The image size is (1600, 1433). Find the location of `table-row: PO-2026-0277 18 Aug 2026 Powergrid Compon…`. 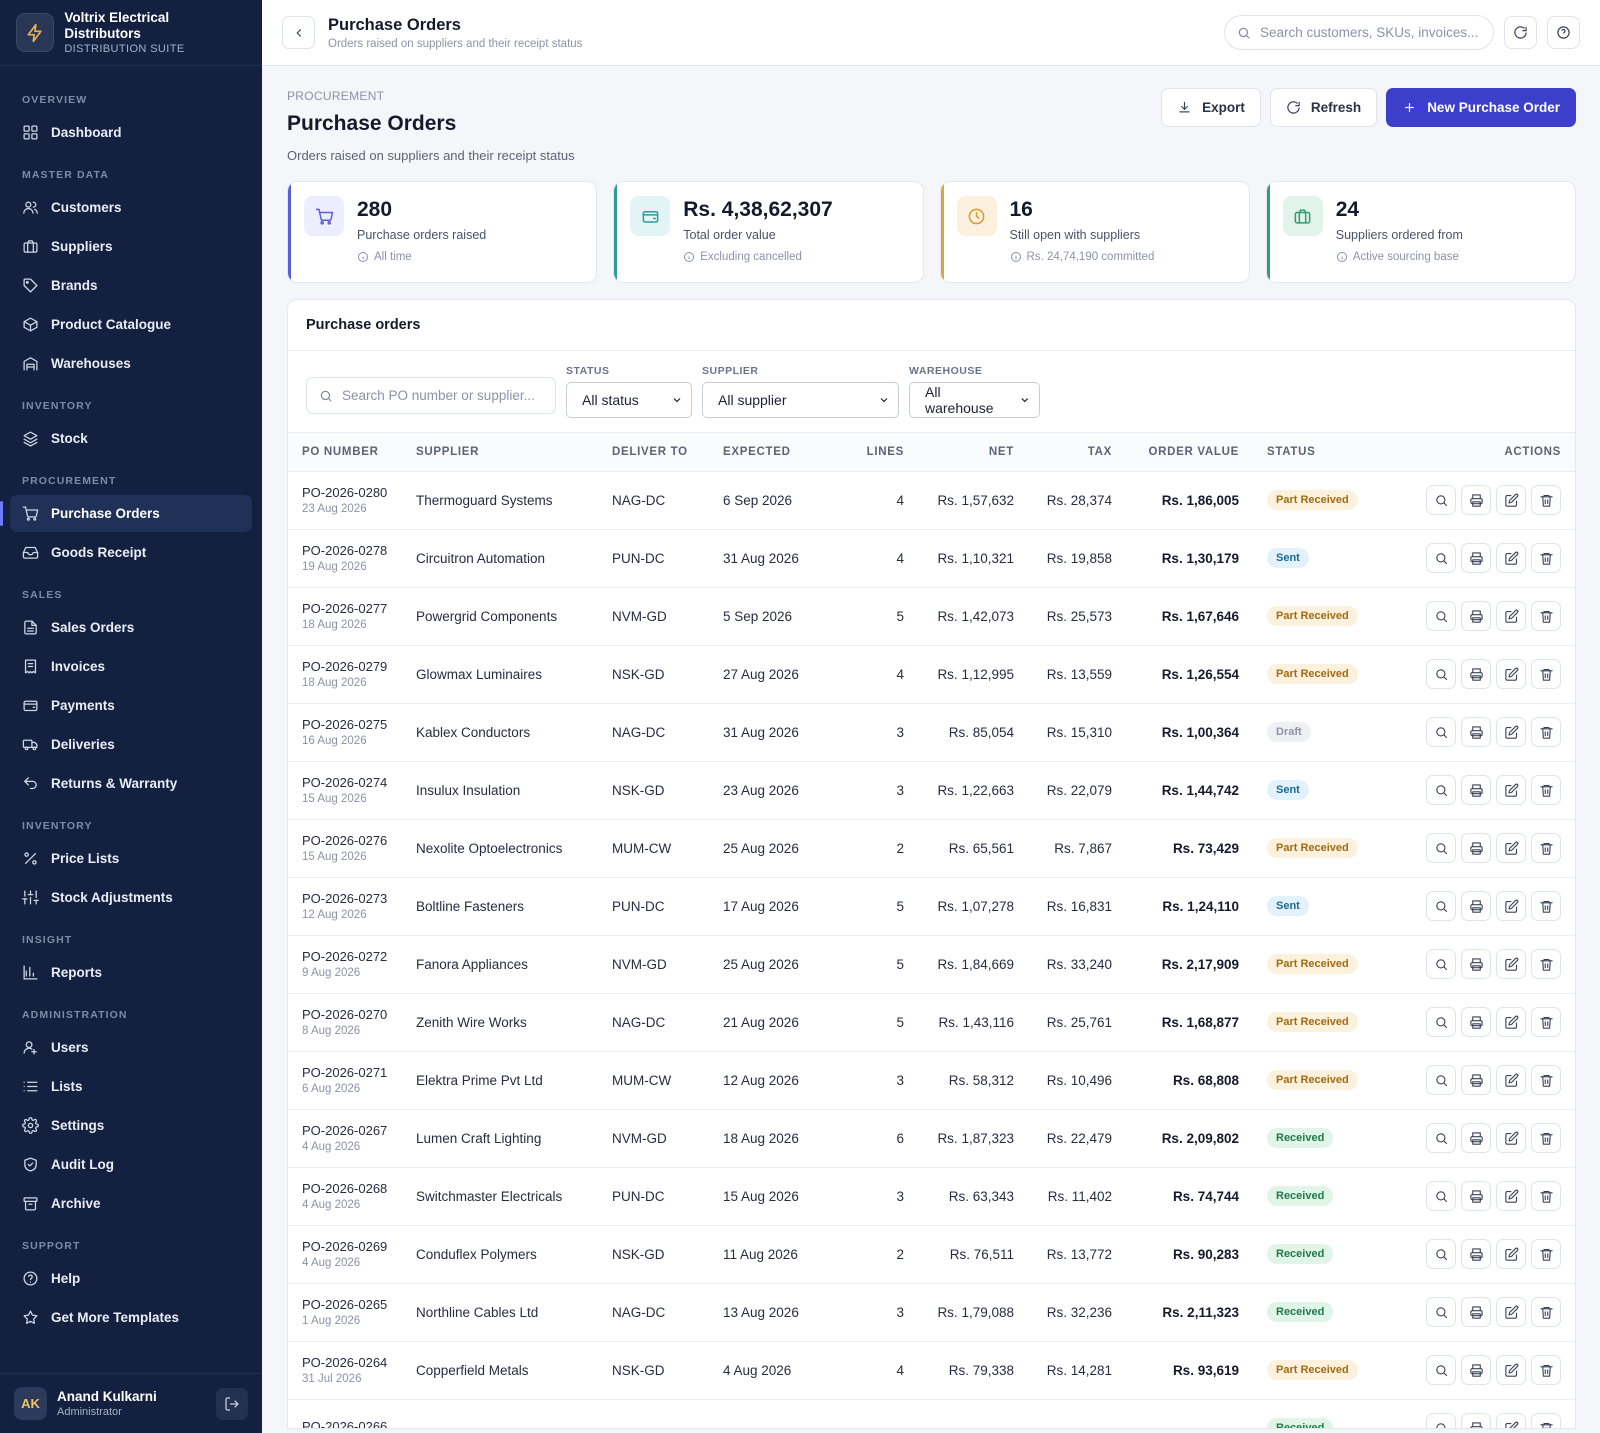

table-row: PO-2026-0277 18 Aug 2026 Powergrid Compon… is located at coordinates (931, 616).